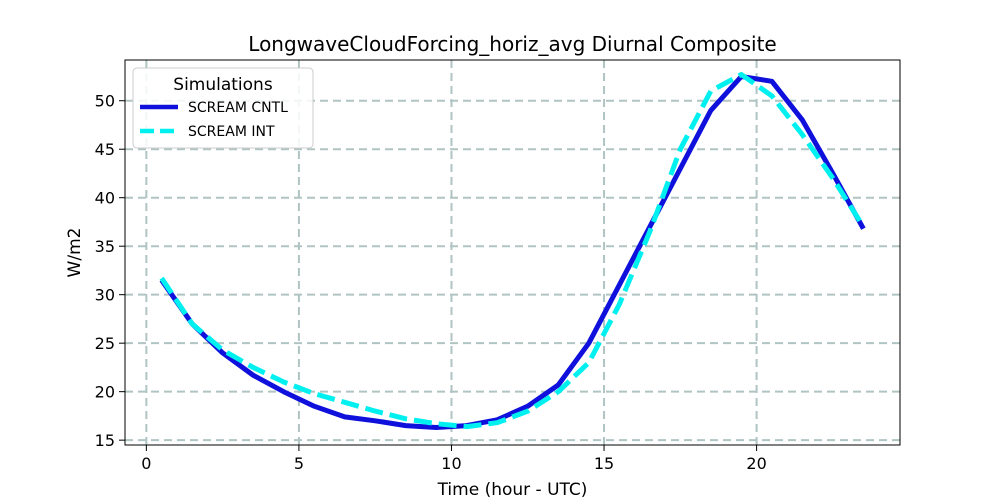  Describe the element at coordinates (299, 463) in the screenshot. I see `x-tick-label: 5` at that location.